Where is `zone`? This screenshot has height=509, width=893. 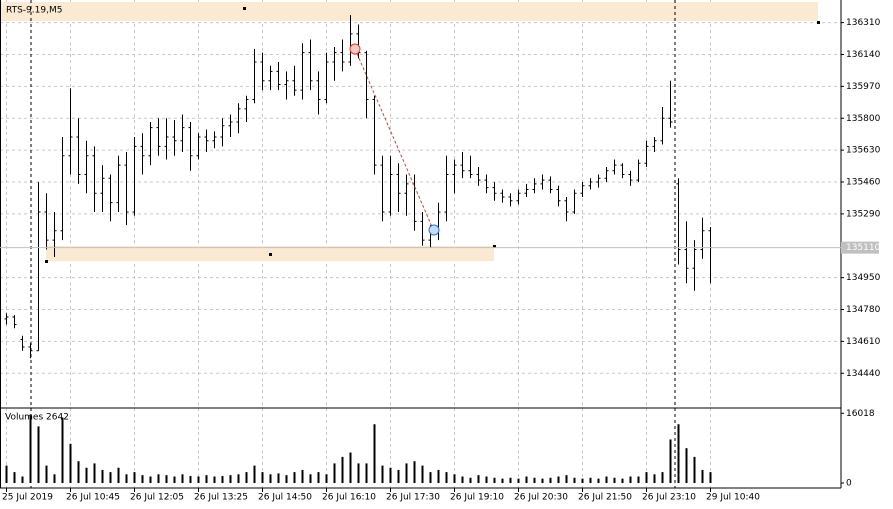
zone is located at coordinates (409, 11).